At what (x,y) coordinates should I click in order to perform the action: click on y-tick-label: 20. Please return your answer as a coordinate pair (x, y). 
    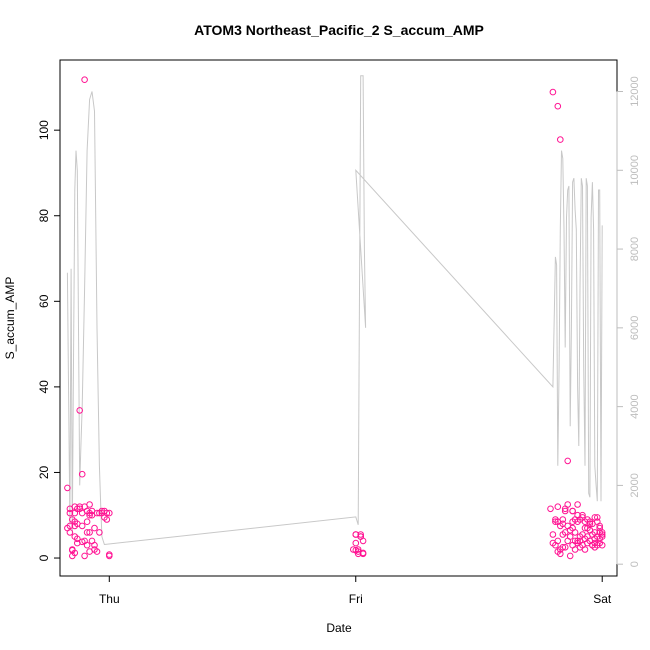
    Looking at the image, I should click on (44, 472).